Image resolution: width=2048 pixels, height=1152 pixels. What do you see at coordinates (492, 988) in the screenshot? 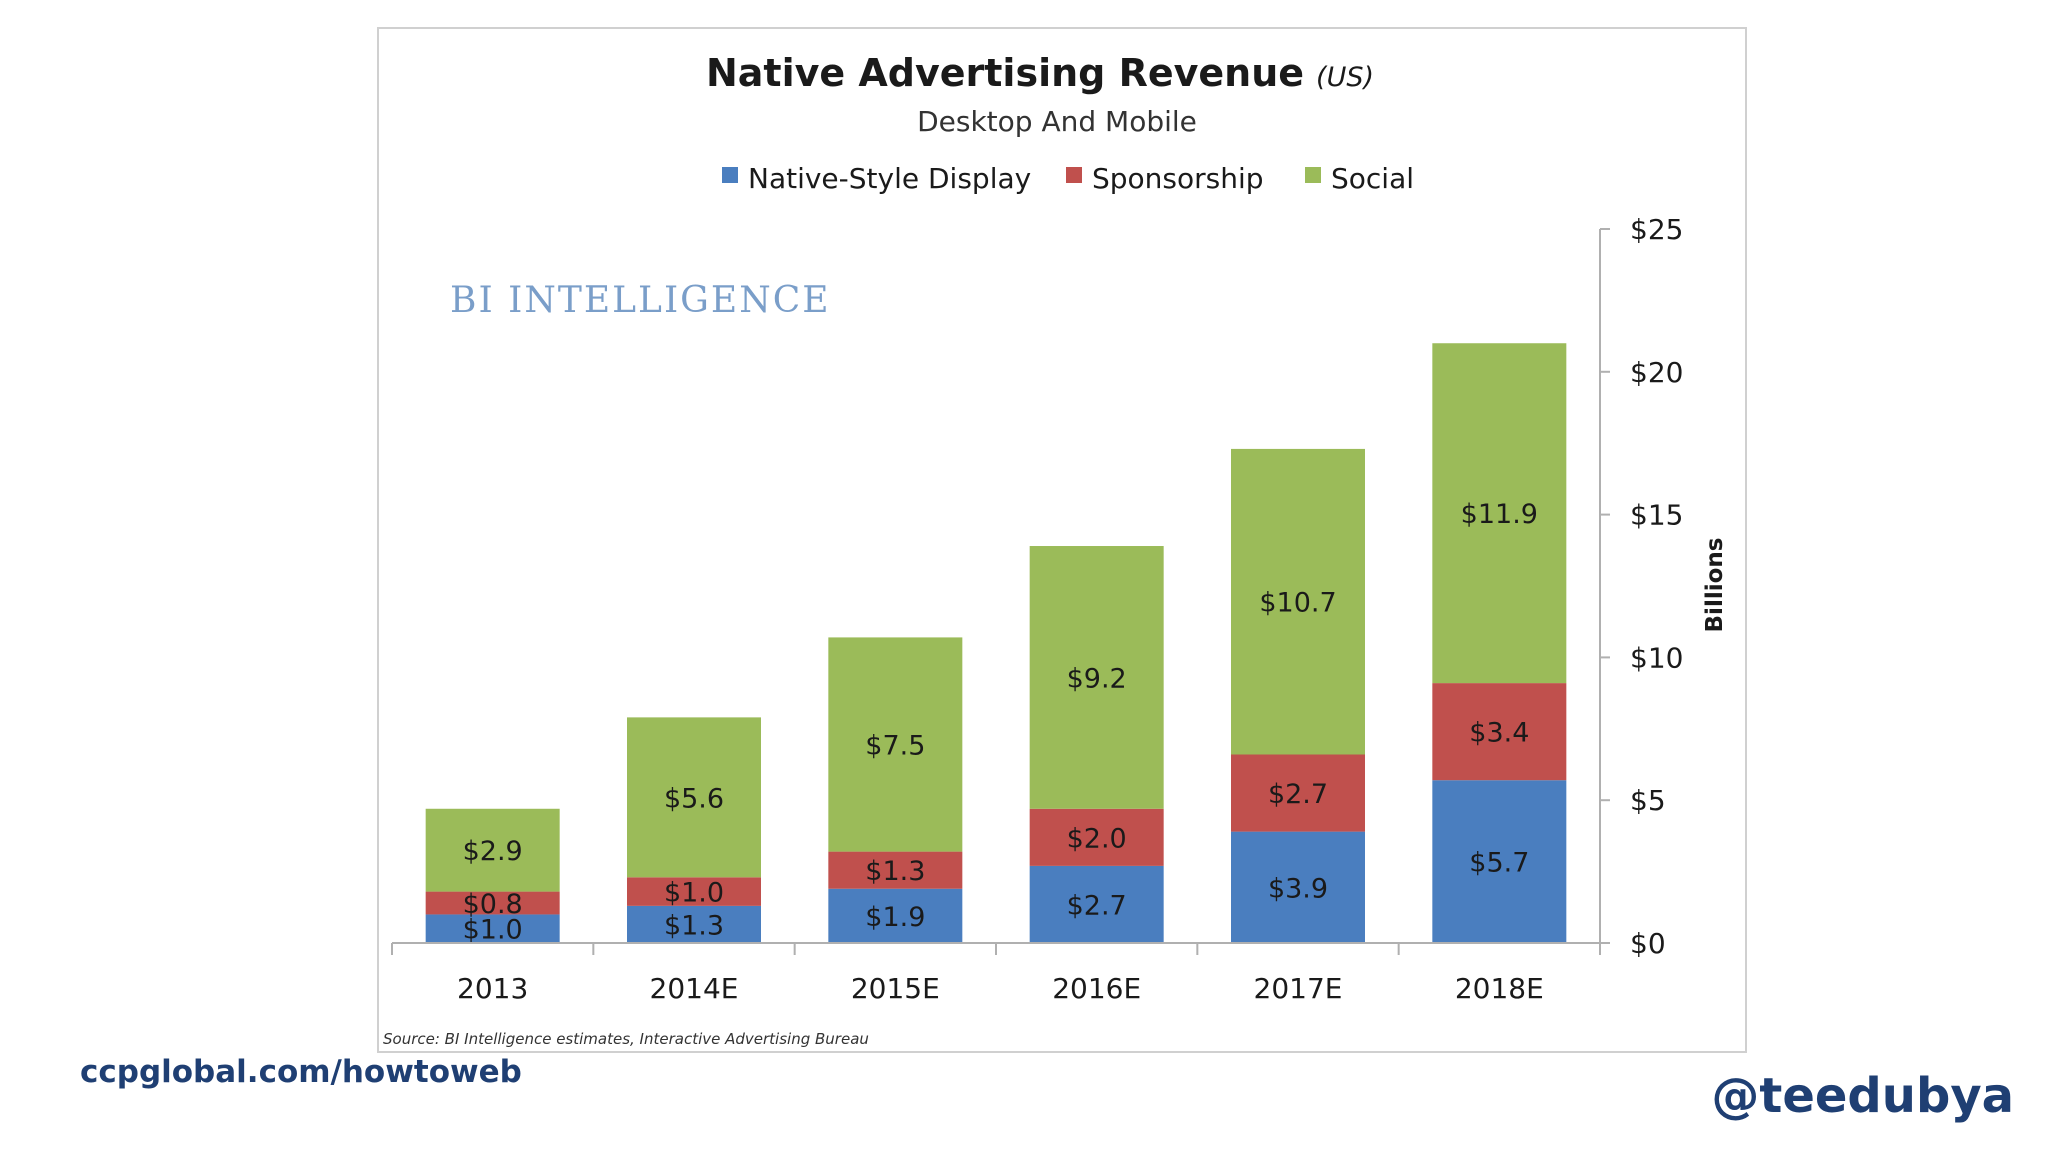
I see `x-tick-label-2013: 2013` at bounding box center [492, 988].